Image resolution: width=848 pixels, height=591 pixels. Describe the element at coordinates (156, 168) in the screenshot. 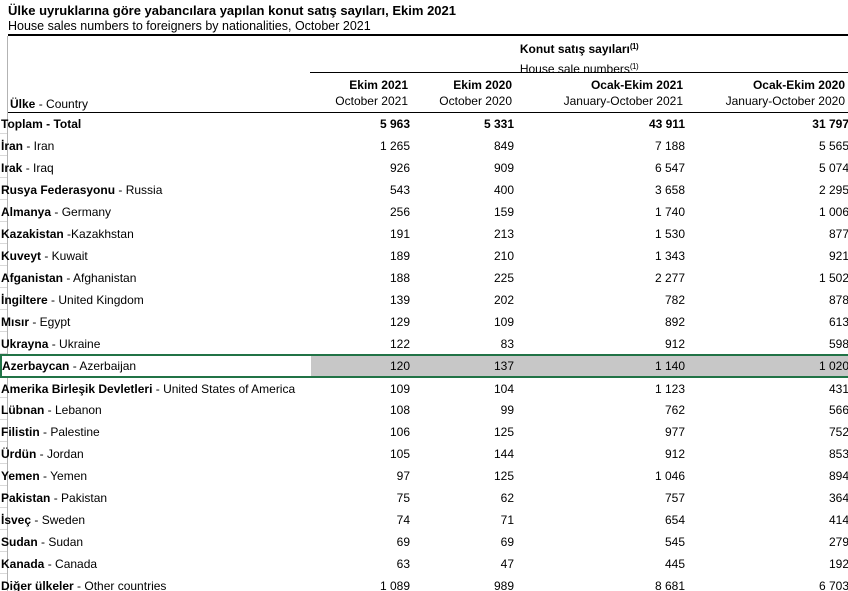

I see `country-cell: Irak - Iraq` at that location.